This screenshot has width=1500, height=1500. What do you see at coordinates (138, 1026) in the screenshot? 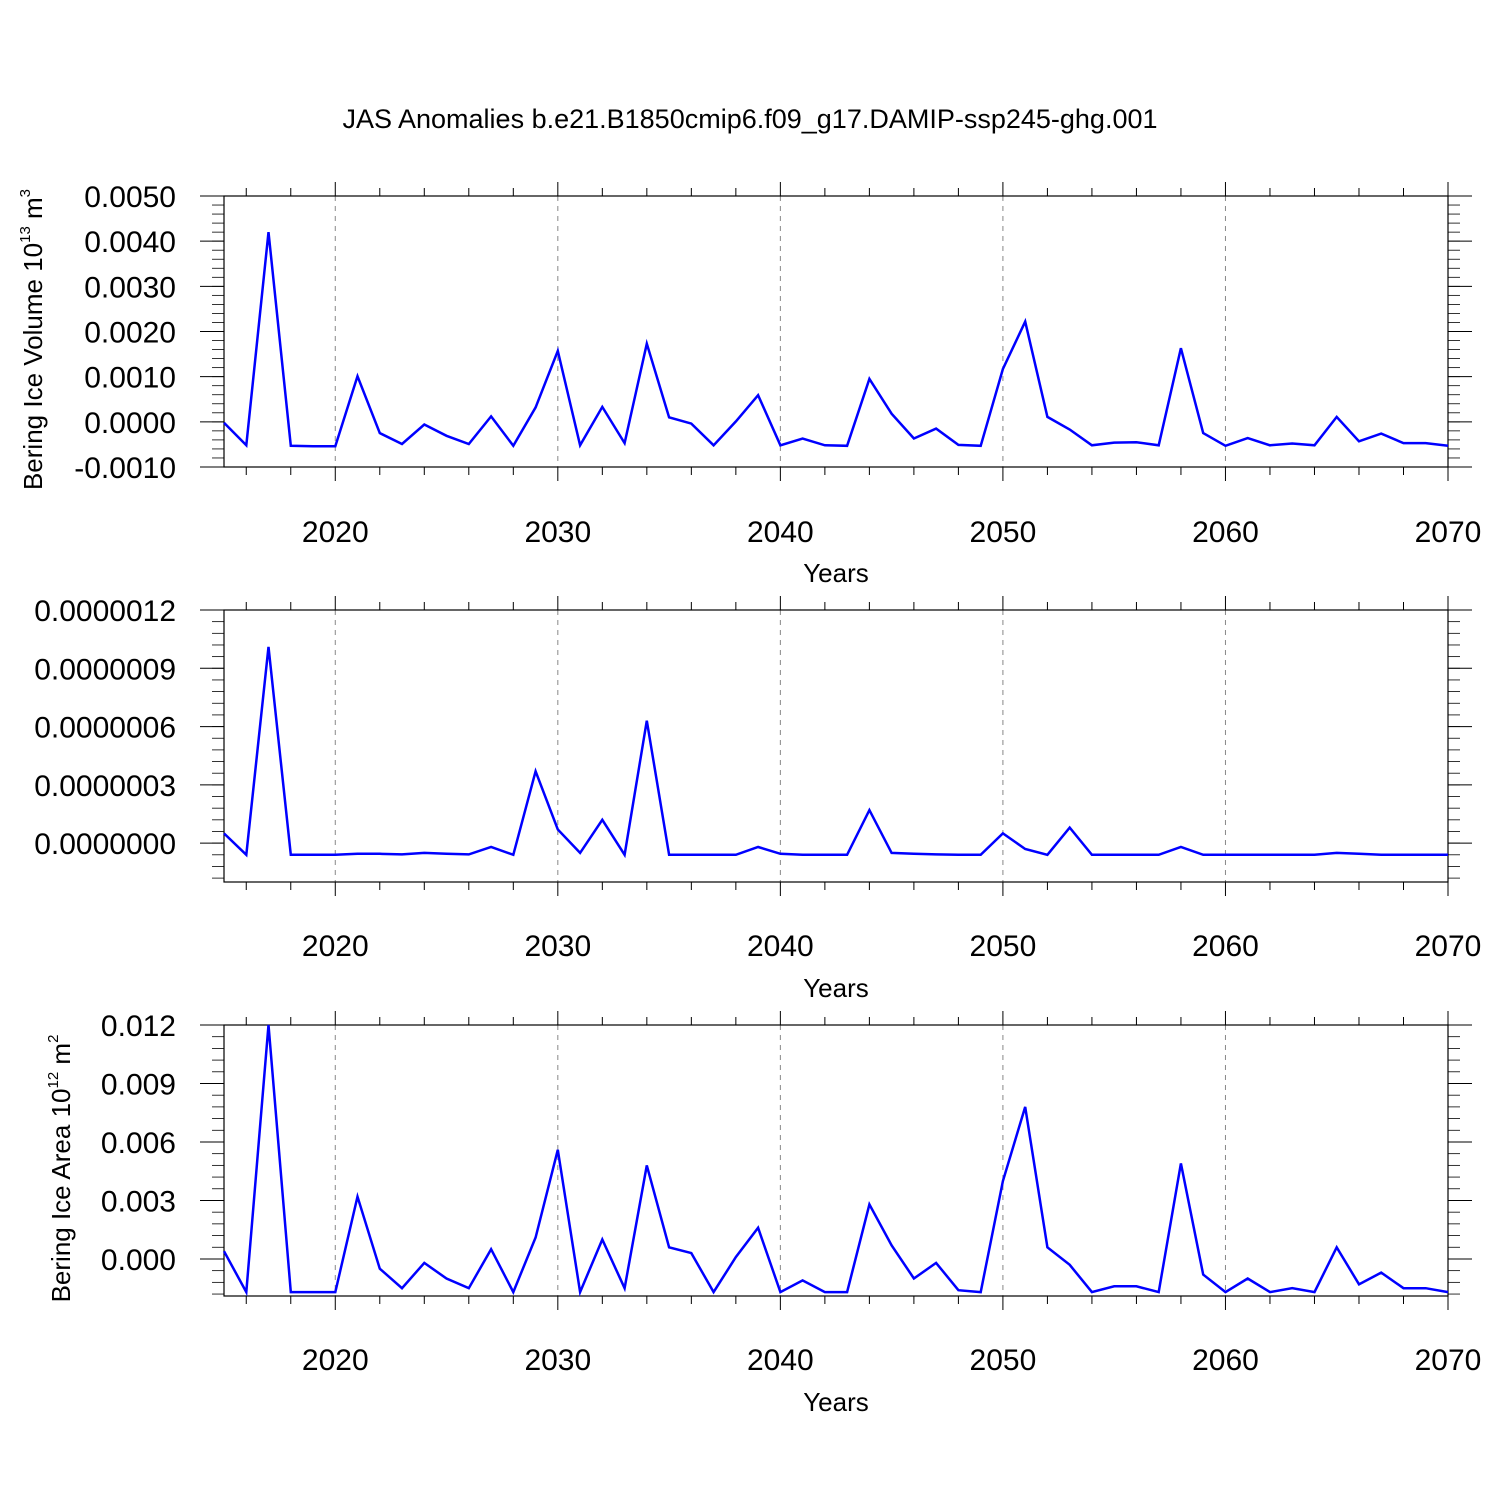
I see `y-tick-label: 0.012` at bounding box center [138, 1026].